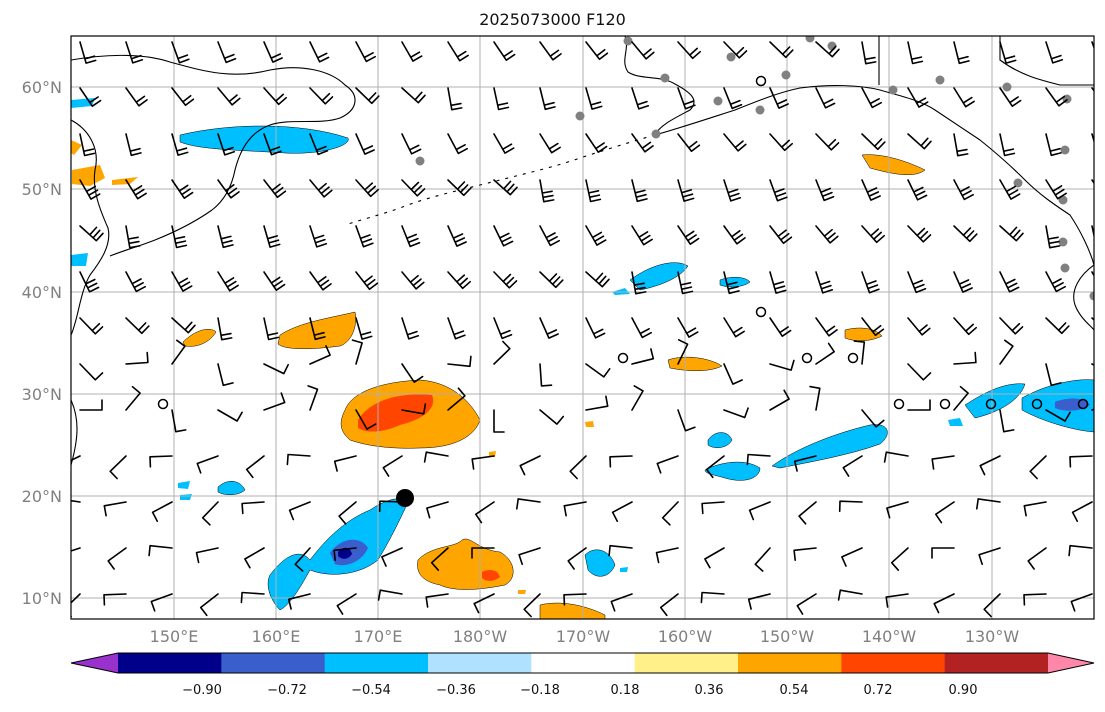 Image resolution: width=1105 pixels, height=712 pixels. I want to click on lon-label: 130°W, so click(992, 636).